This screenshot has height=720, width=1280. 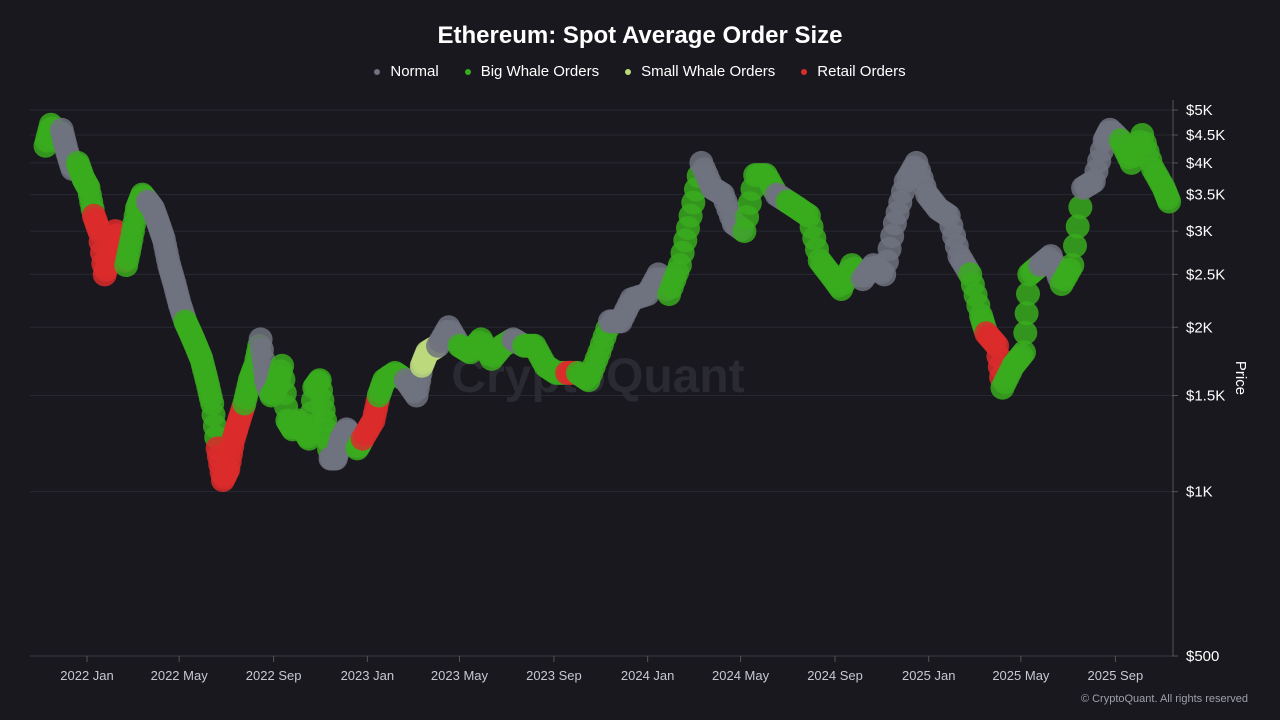 I want to click on legend-item: Big Whale Orders, so click(x=532, y=71).